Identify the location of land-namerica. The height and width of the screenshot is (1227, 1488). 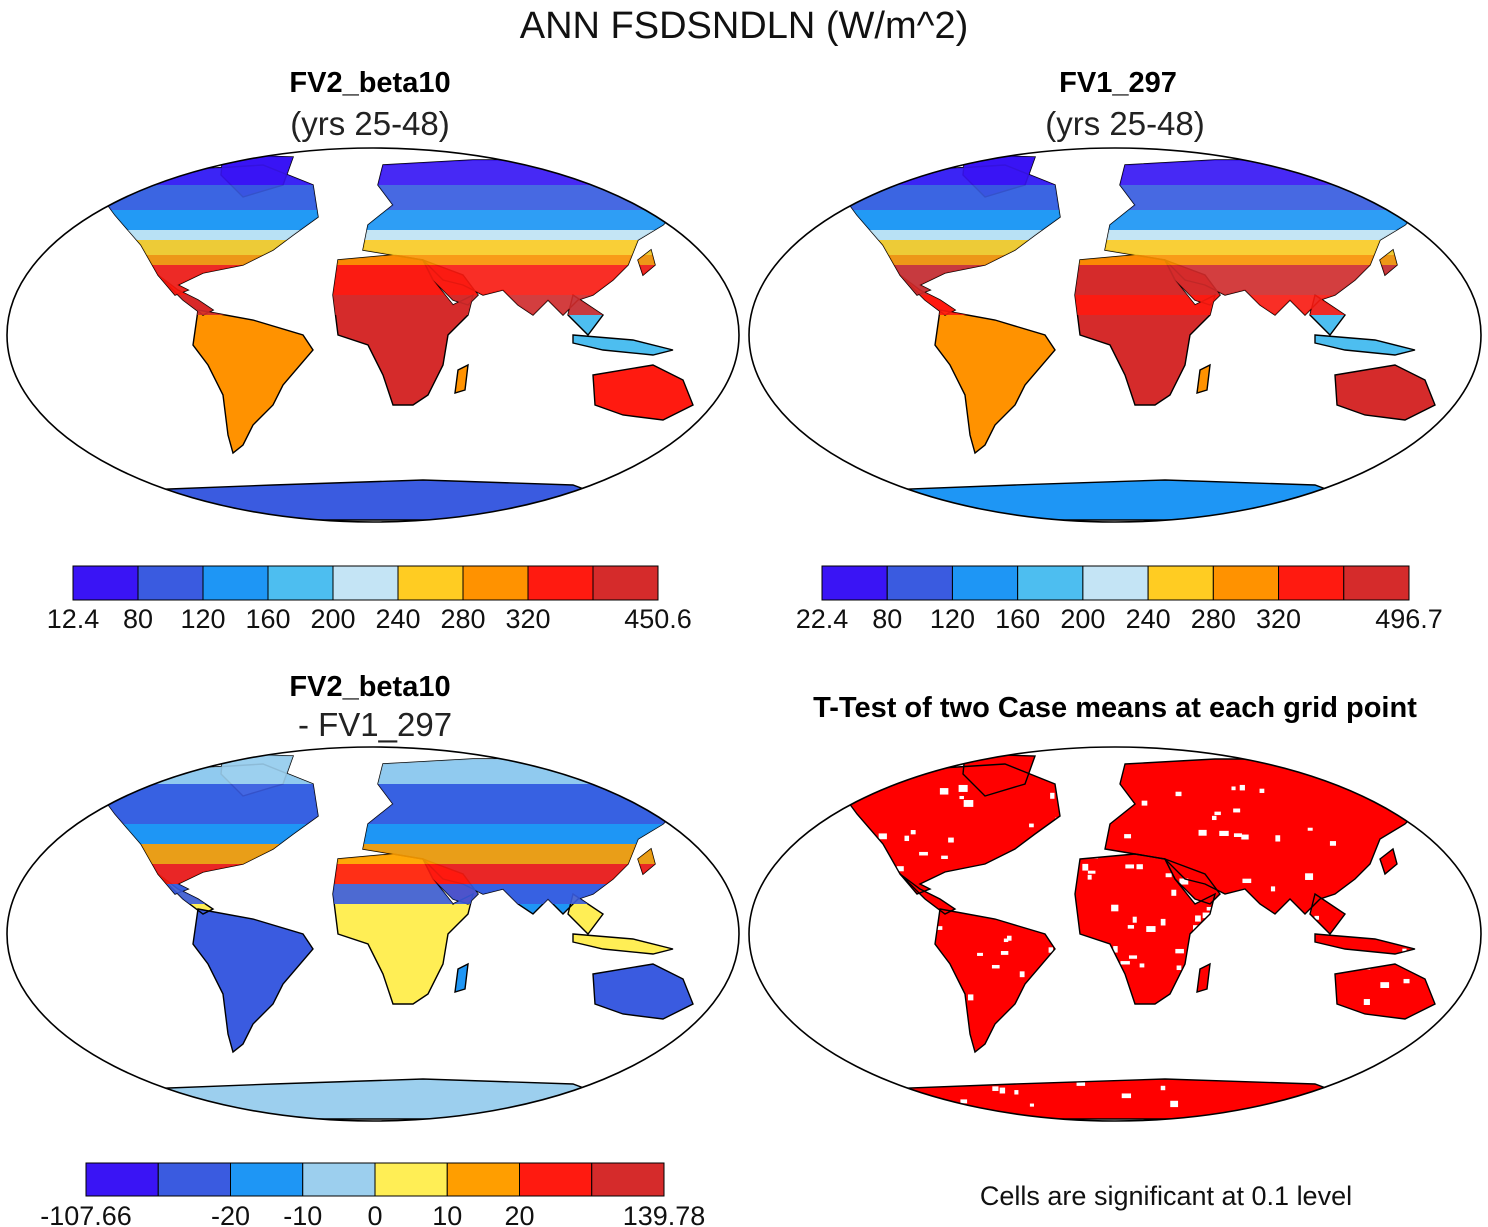
(947, 829).